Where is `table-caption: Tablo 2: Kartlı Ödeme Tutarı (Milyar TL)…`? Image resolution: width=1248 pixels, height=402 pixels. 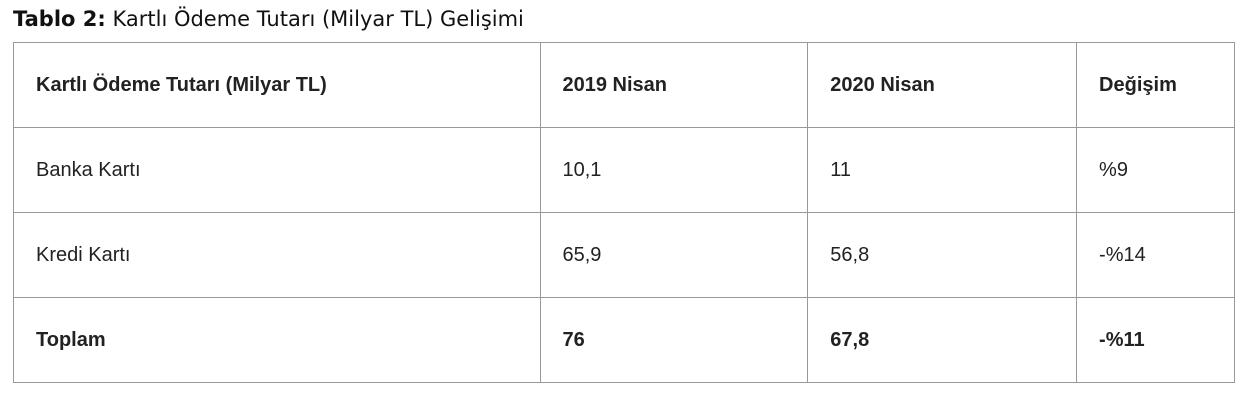
table-caption: Tablo 2: Kartlı Ödeme Tutarı (Milyar TL)… is located at coordinates (268, 19).